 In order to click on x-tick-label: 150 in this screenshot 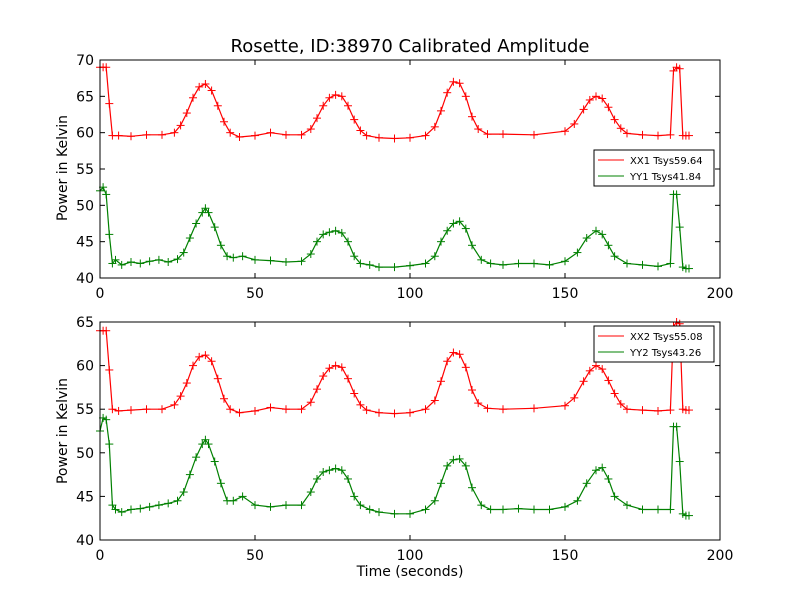, I will do `click(565, 556)`.